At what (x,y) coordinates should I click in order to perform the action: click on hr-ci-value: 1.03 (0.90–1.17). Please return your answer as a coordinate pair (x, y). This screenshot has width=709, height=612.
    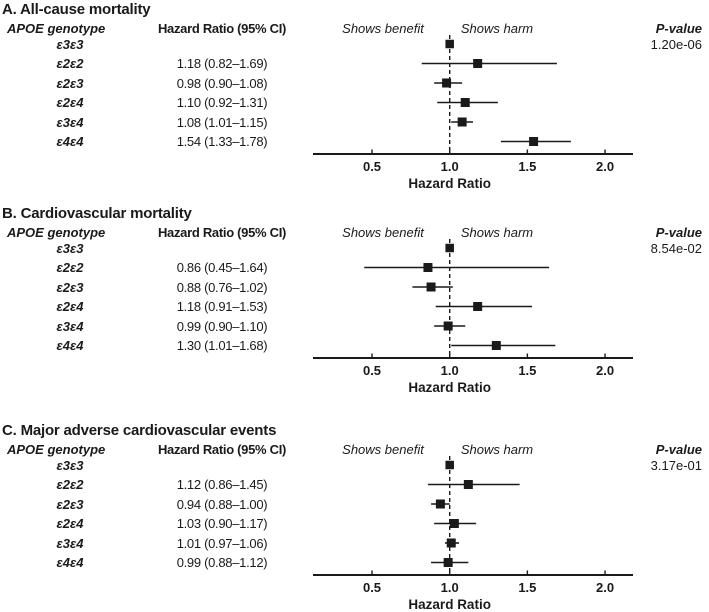
    Looking at the image, I should click on (222, 523).